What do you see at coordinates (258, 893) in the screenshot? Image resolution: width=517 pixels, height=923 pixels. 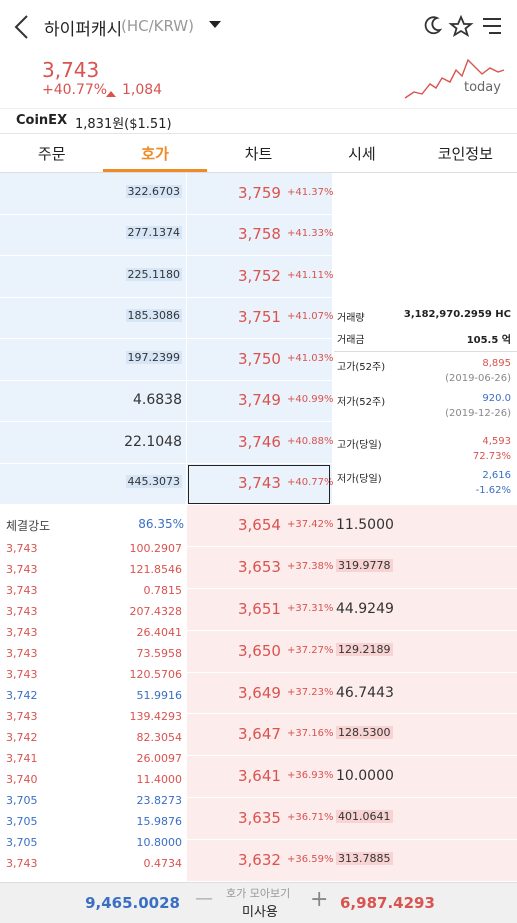 I see `group-label: 호가 모아보기` at bounding box center [258, 893].